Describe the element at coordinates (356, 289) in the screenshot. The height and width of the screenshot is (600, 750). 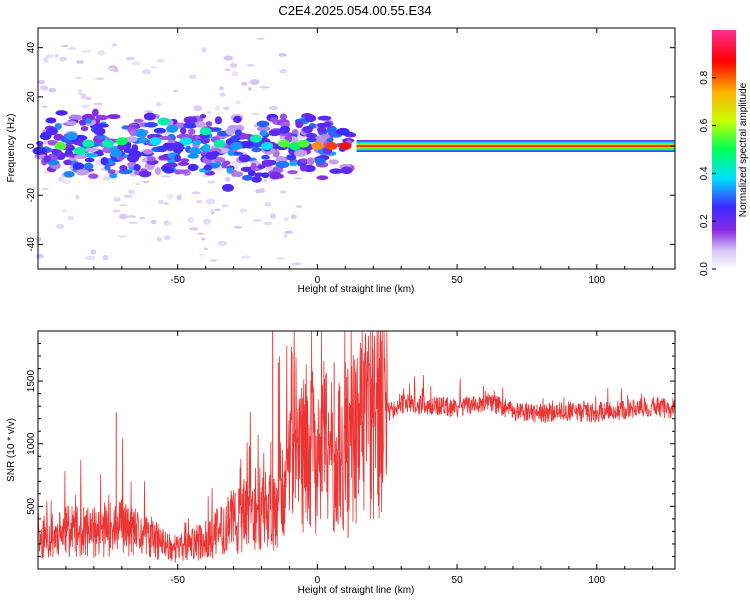
I see `spectrogram-x-label: Height of straight line (km)` at that location.